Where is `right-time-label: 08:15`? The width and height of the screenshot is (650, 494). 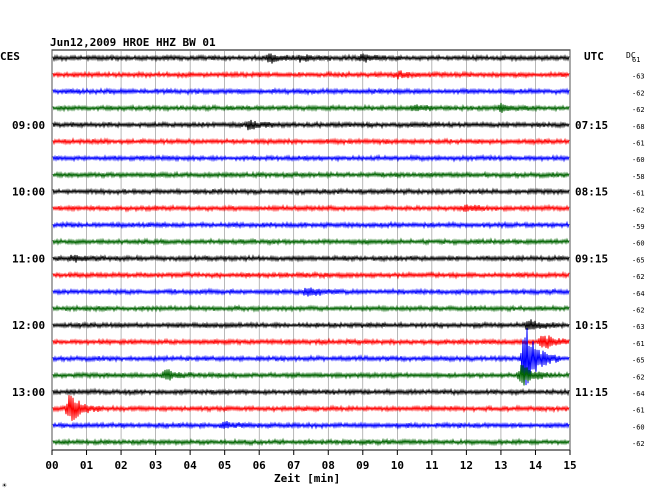 right-time-label: 08:15 is located at coordinates (591, 192).